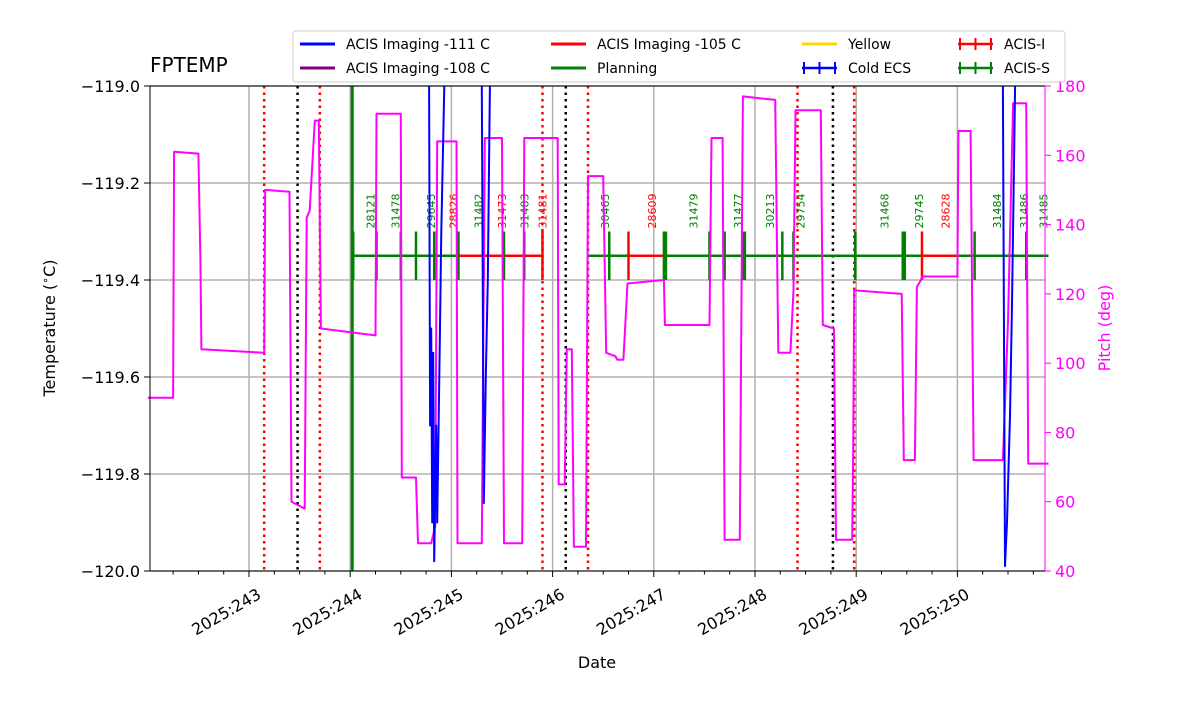 The width and height of the screenshot is (1200, 714). What do you see at coordinates (834, 611) in the screenshot?
I see `x-tick-label: 2025:249` at bounding box center [834, 611].